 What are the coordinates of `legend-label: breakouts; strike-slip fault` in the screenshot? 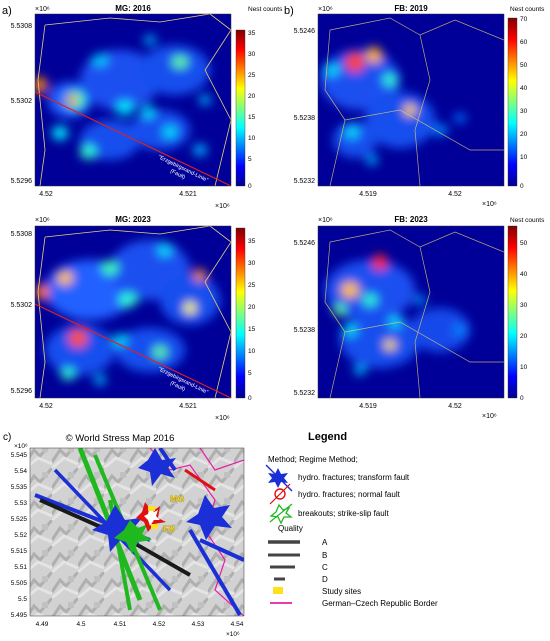 It's located at (343, 513).